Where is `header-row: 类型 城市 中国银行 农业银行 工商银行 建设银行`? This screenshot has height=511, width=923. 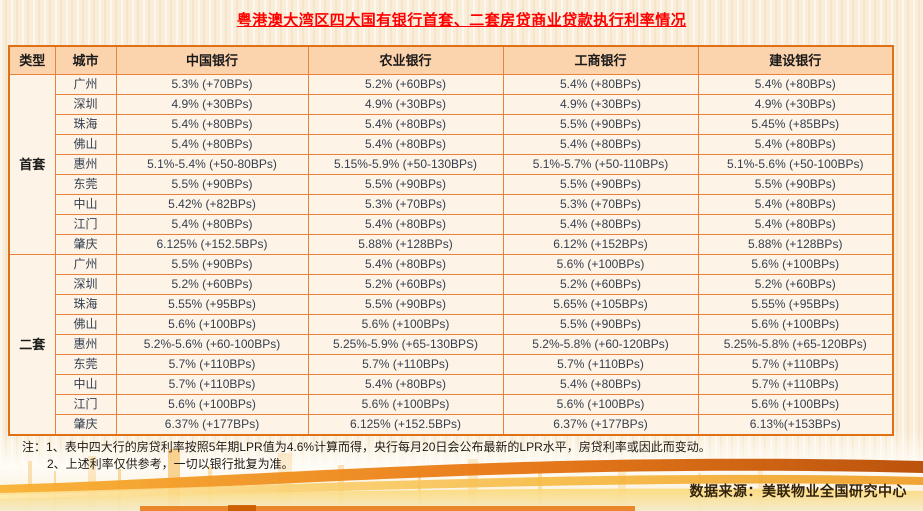 header-row: 类型 城市 中国银行 农业银行 工商银行 建设银行 is located at coordinates (451, 60).